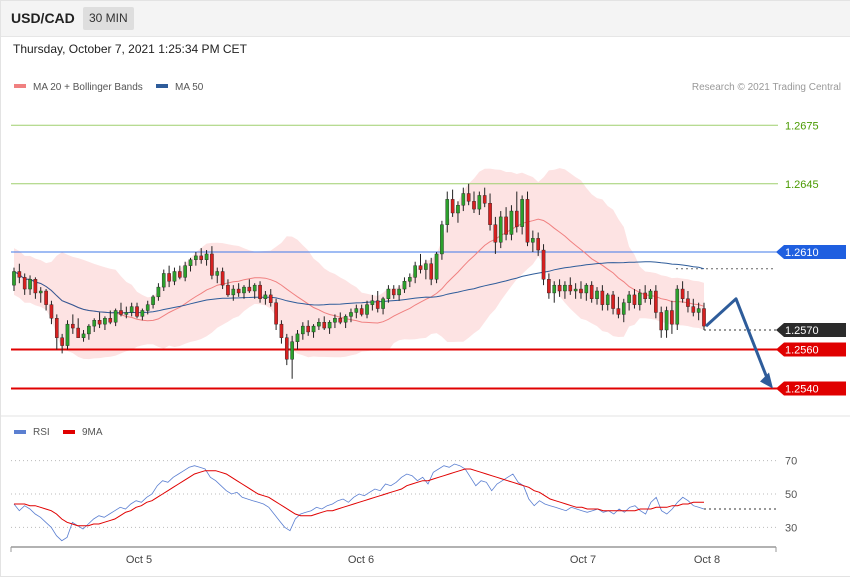  I want to click on x-tick-label: Oct 5, so click(139, 560).